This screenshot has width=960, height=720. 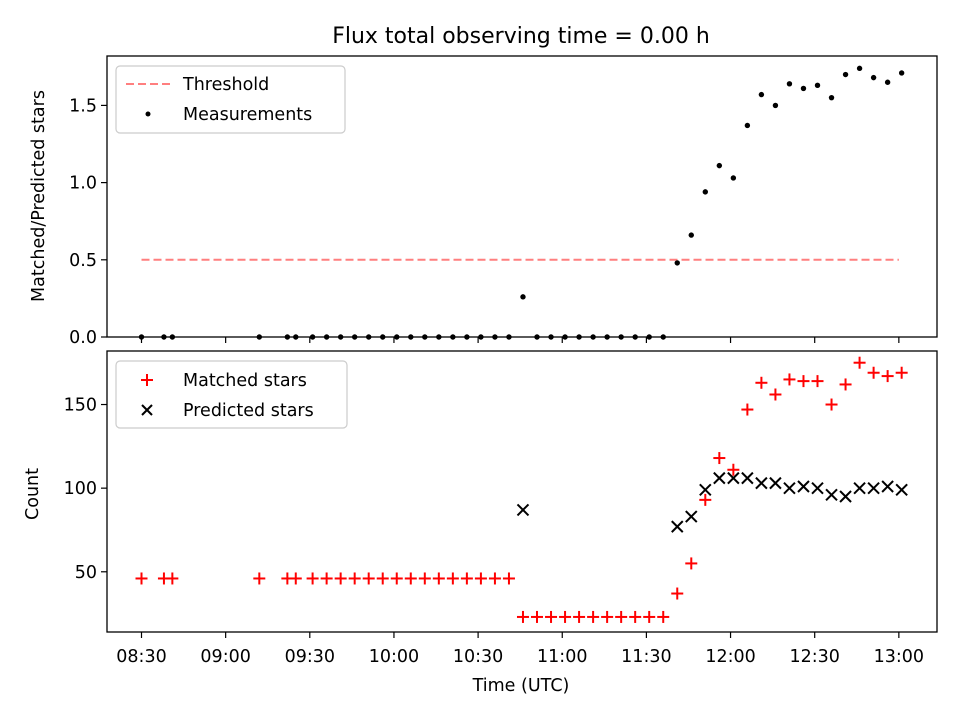 I want to click on x-tick-label: 09:00, so click(x=225, y=657).